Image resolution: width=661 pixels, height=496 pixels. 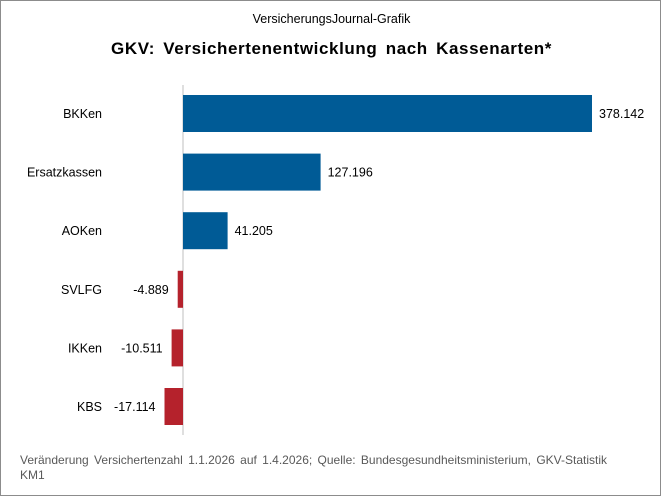 I want to click on data-label: -10.511, so click(x=142, y=348).